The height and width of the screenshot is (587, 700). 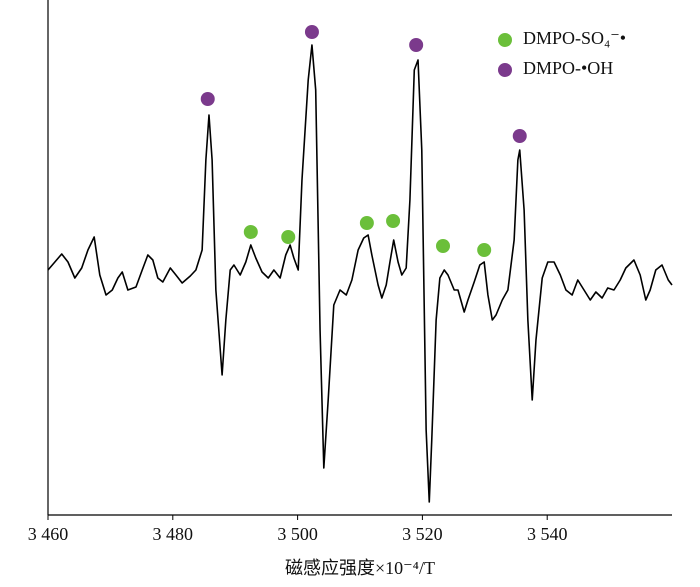 I want to click on x-tick-label: 3 500, so click(x=297, y=534).